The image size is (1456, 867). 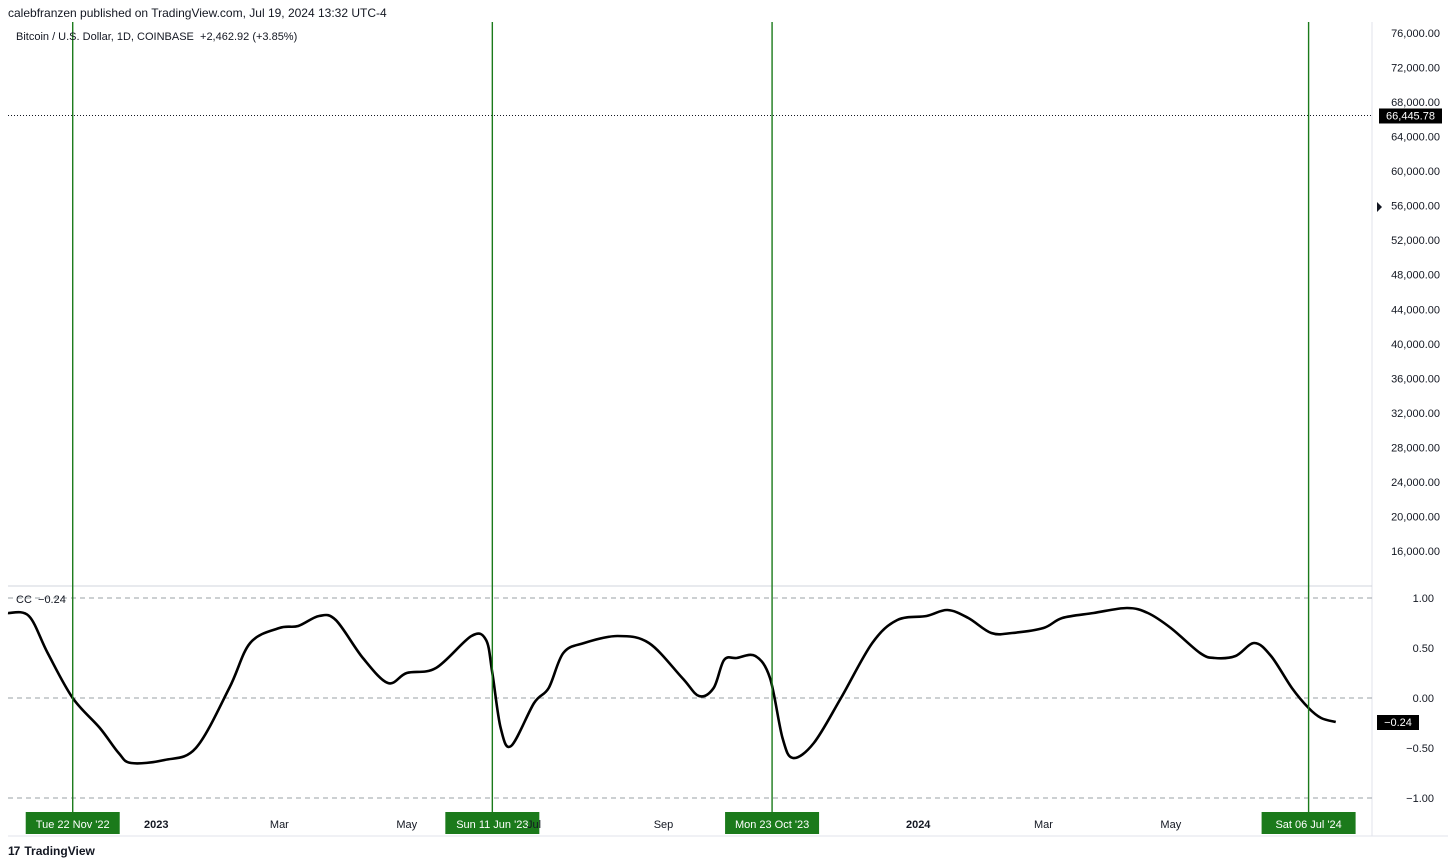 What do you see at coordinates (1415, 483) in the screenshot?
I see `price-tick-label: 24,000.00` at bounding box center [1415, 483].